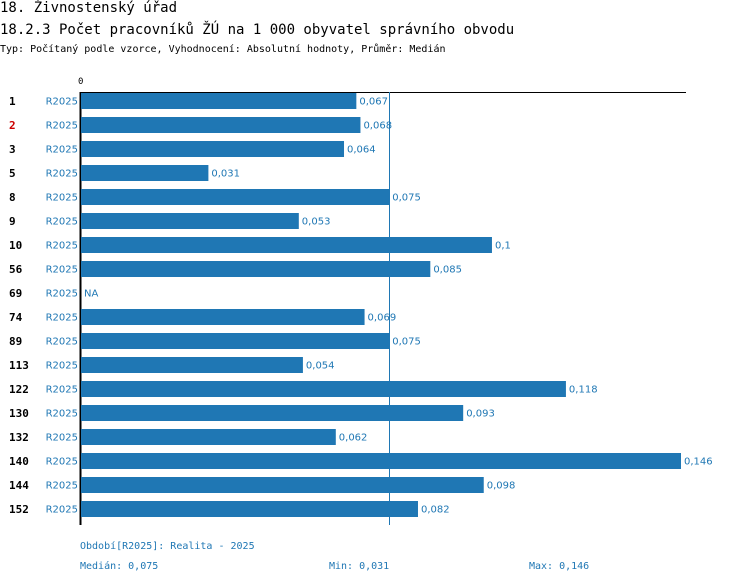 The width and height of the screenshot is (750, 584). What do you see at coordinates (15, 245) in the screenshot?
I see `category-label: 10` at bounding box center [15, 245].